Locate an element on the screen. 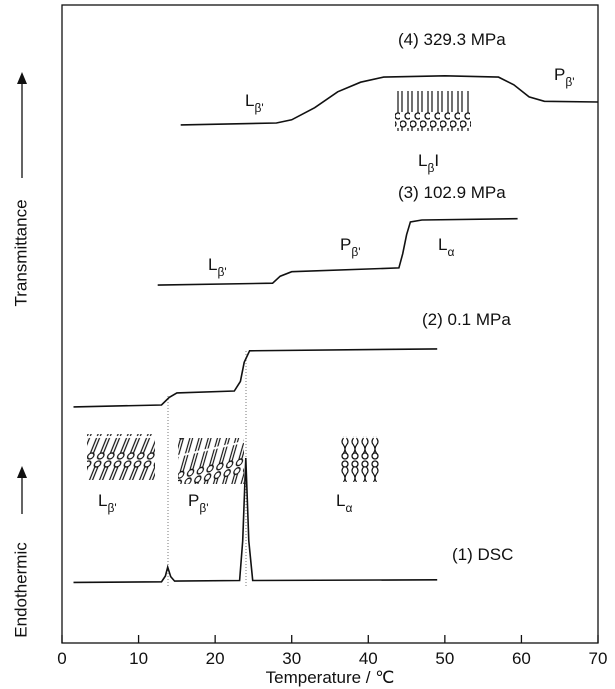 The image size is (615, 689). phase-label: LβI is located at coordinates (428, 163).